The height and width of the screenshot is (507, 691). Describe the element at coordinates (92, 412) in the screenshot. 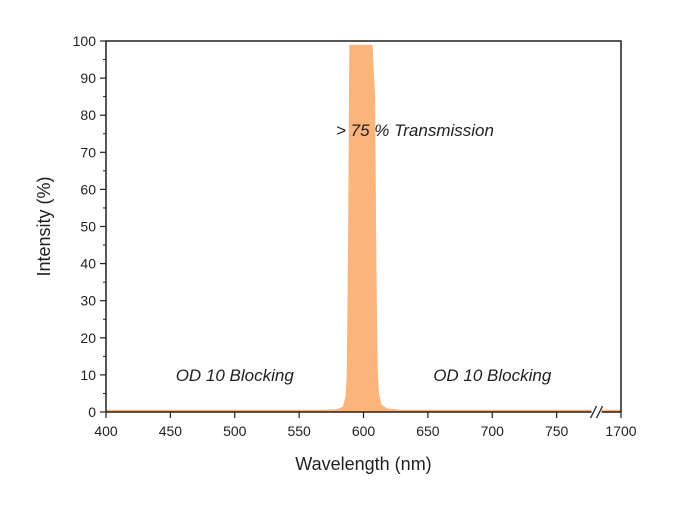

I see `y-tick-label: 0` at that location.